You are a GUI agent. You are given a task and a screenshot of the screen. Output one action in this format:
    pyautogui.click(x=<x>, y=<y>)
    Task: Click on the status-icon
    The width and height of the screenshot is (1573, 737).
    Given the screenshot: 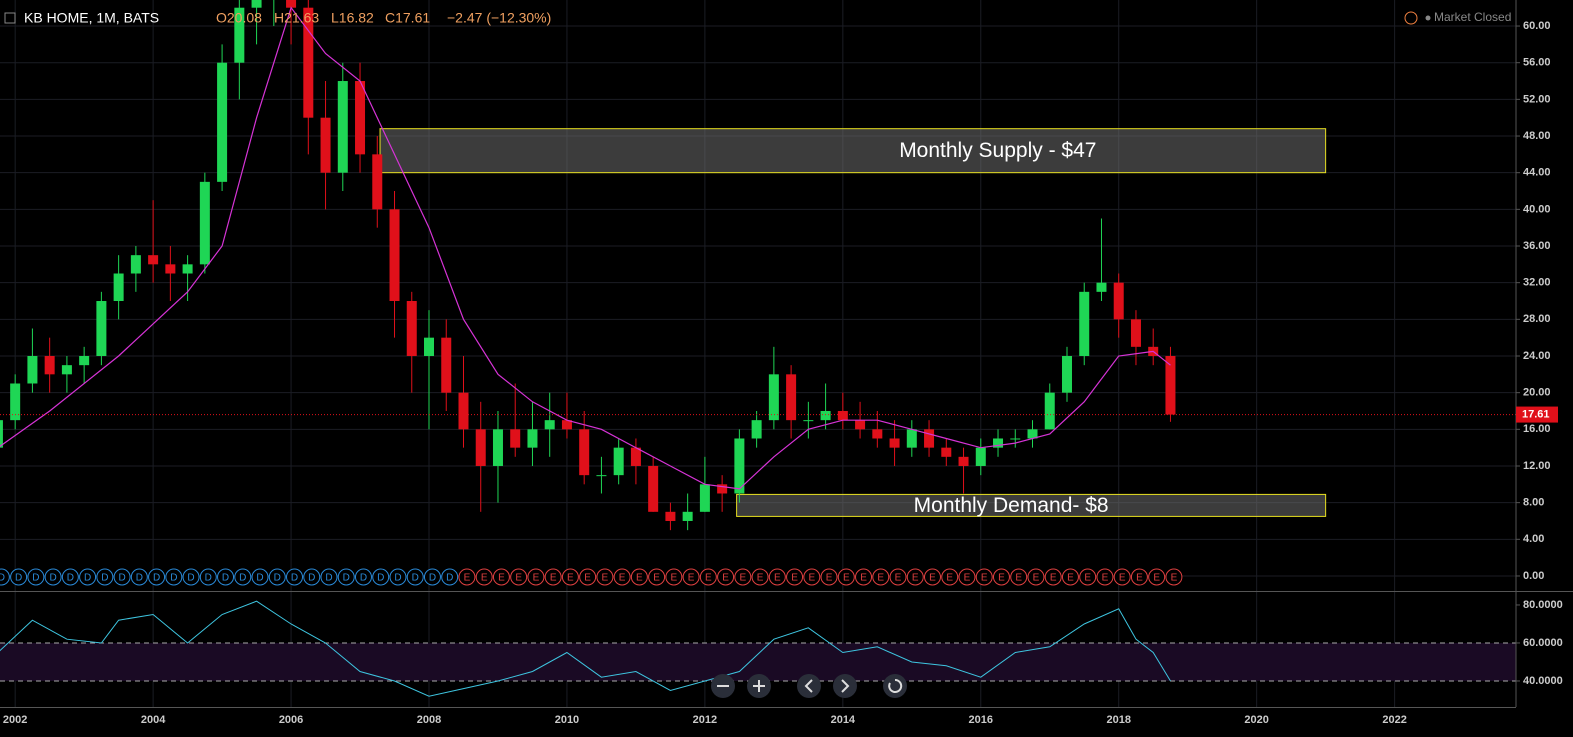 What is the action you would take?
    pyautogui.click(x=1411, y=18)
    